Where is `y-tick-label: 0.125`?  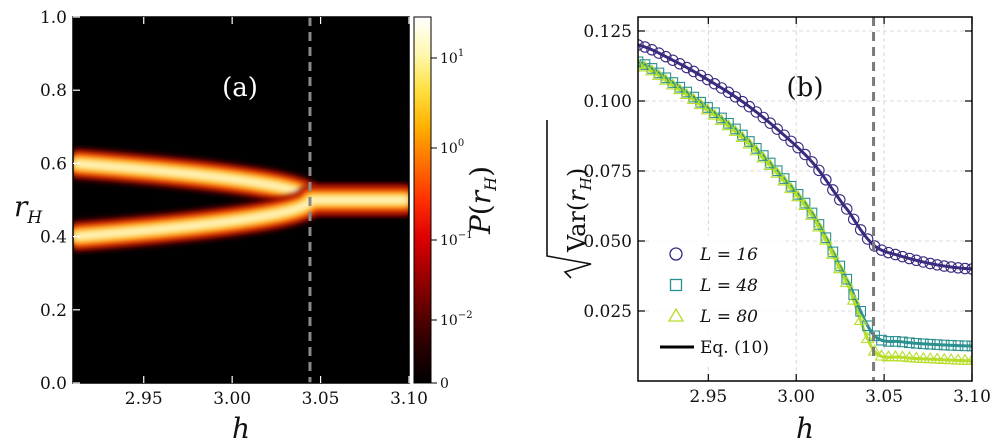 y-tick-label: 0.125 is located at coordinates (607, 32).